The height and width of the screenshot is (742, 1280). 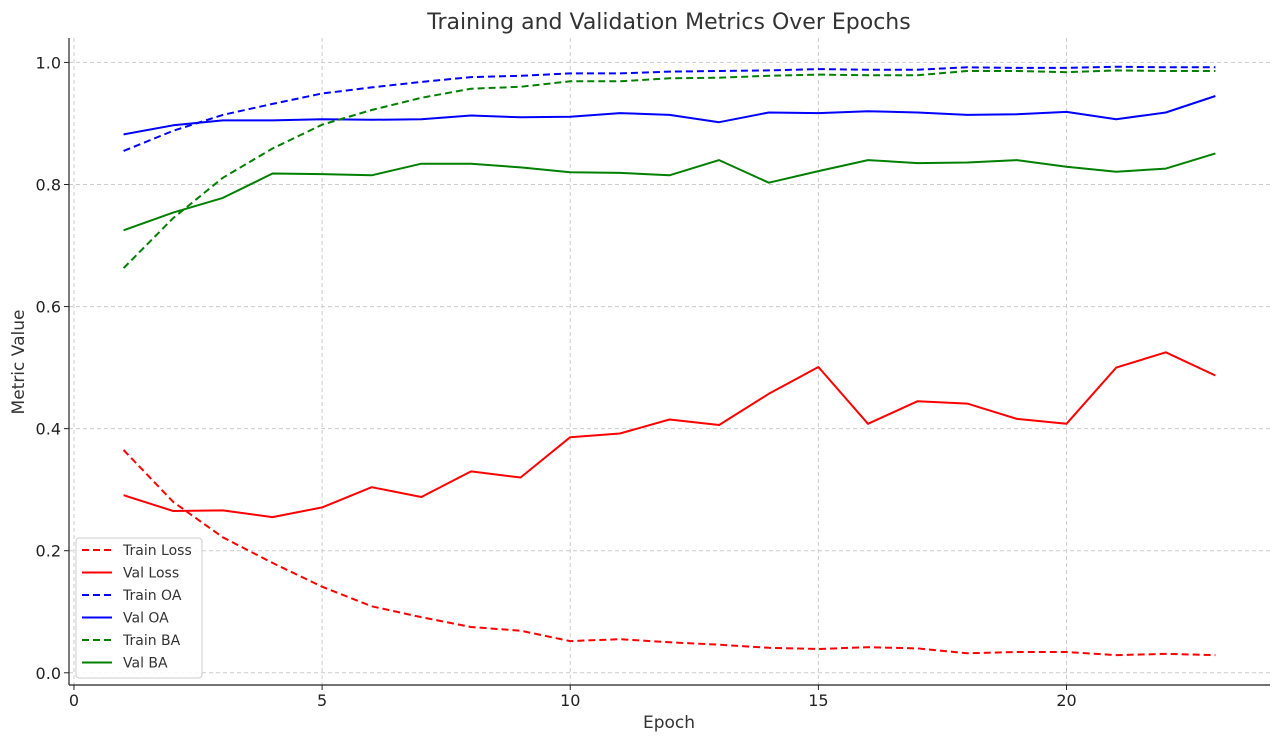 I want to click on legend-label: Train OA, so click(x=152, y=596).